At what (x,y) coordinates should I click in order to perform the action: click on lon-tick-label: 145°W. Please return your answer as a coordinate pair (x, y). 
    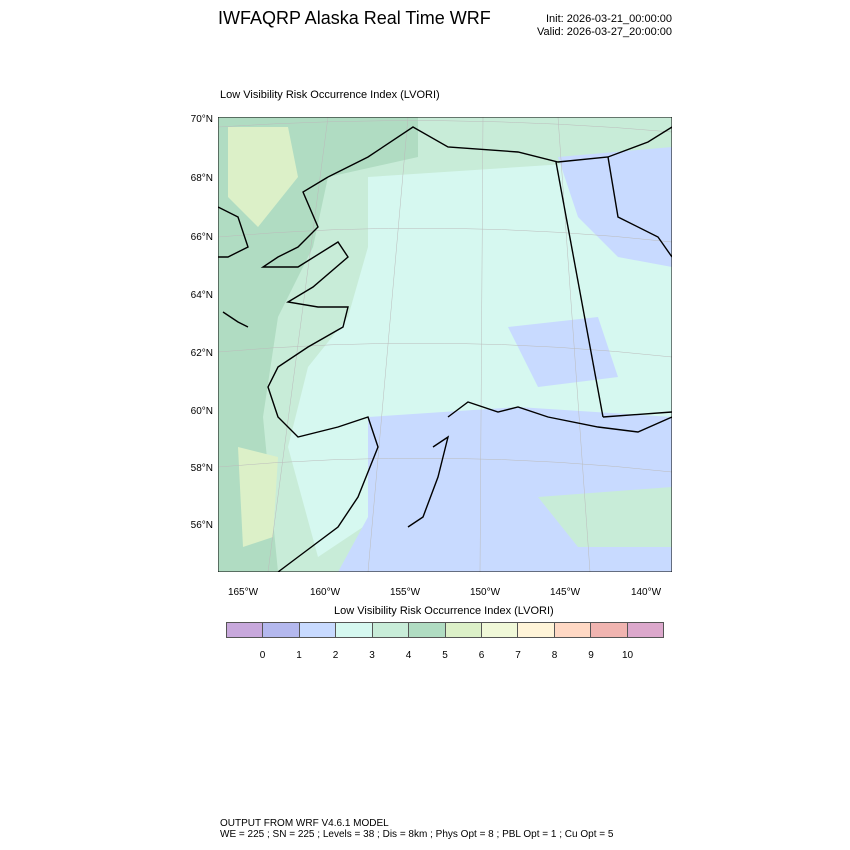
    Looking at the image, I should click on (565, 592).